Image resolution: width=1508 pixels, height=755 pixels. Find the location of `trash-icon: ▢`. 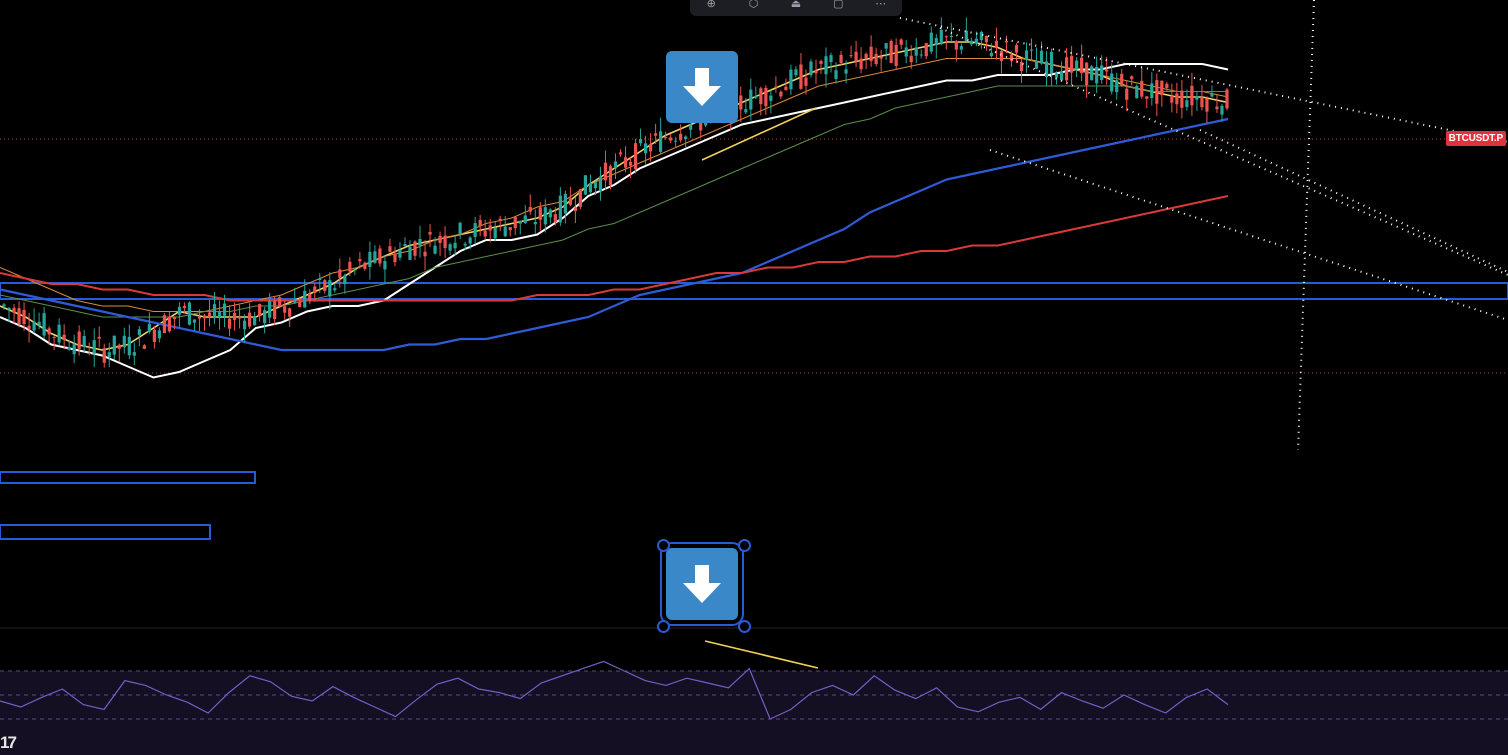

trash-icon: ▢ is located at coordinates (838, 5).